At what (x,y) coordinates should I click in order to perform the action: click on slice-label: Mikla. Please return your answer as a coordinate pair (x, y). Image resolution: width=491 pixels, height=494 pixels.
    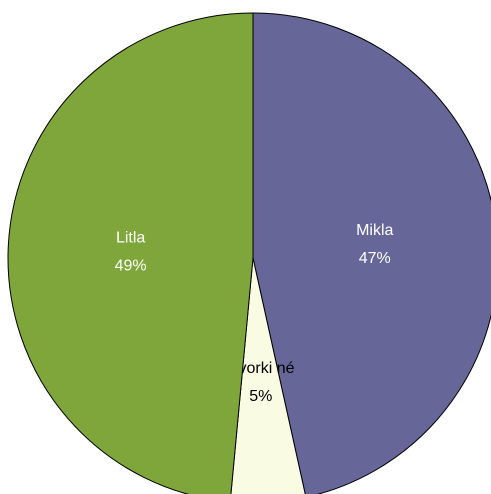
    Looking at the image, I should click on (374, 230).